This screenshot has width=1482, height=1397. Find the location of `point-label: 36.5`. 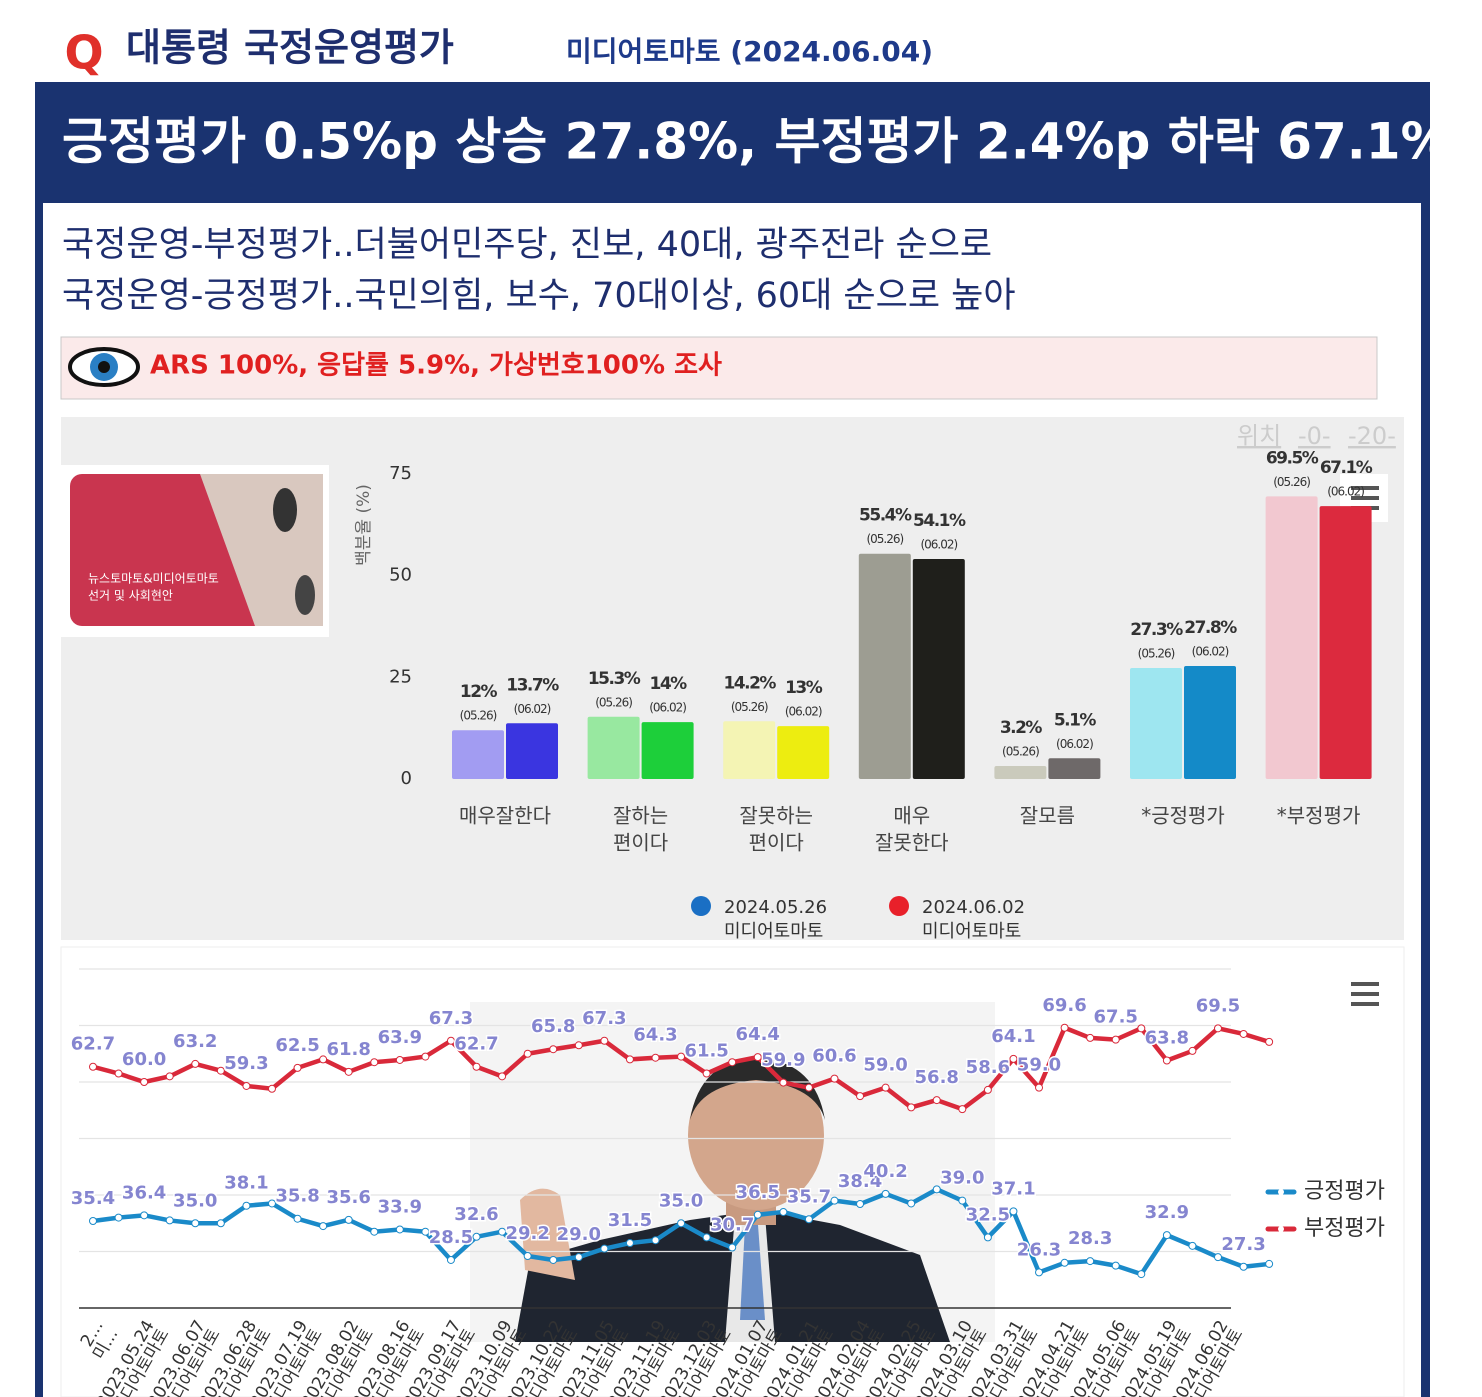

point-label: 36.5 is located at coordinates (758, 1192).